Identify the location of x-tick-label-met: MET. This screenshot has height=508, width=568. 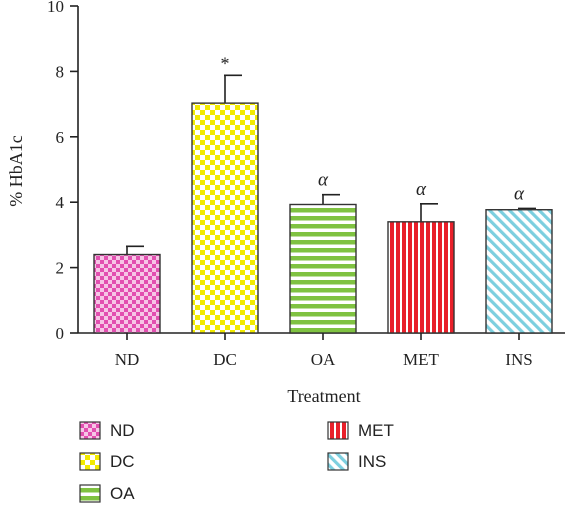
(421, 359).